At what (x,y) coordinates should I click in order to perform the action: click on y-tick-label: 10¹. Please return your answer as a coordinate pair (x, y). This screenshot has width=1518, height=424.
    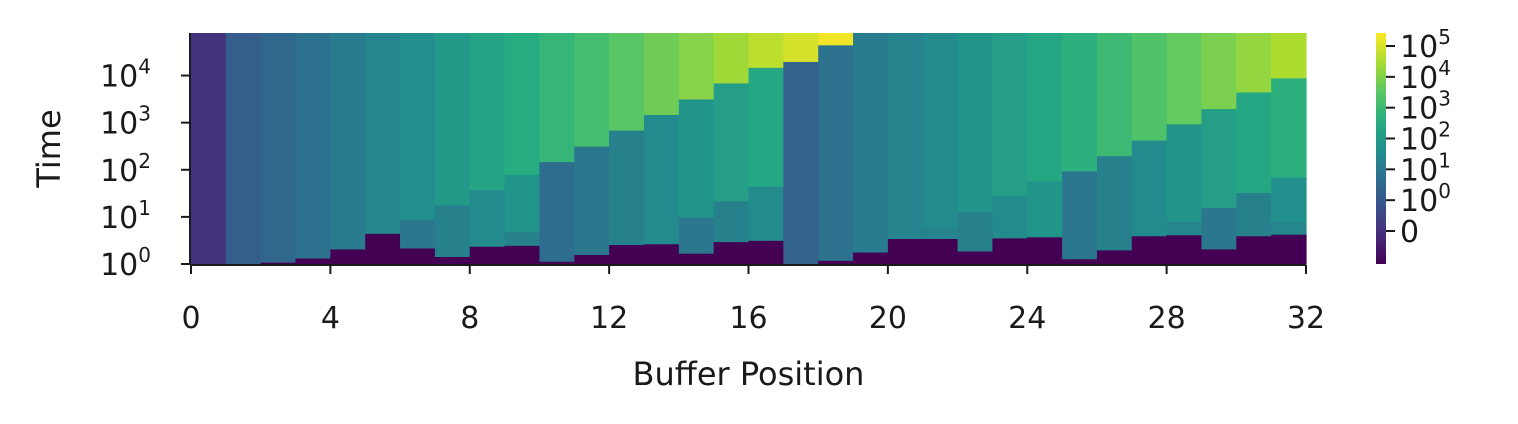
    Looking at the image, I should click on (125, 216).